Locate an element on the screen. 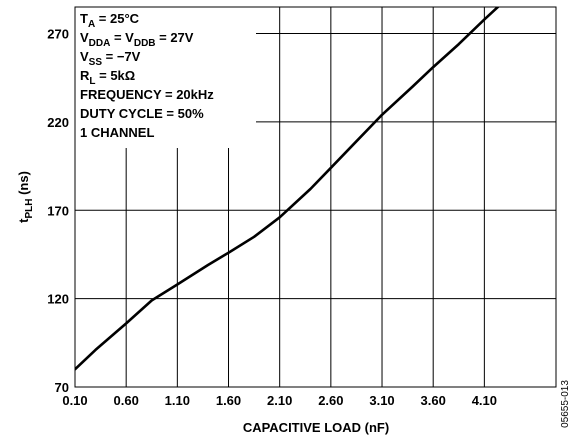 This screenshot has height=444, width=572. x-tick-label: 0.60 is located at coordinates (126, 400).